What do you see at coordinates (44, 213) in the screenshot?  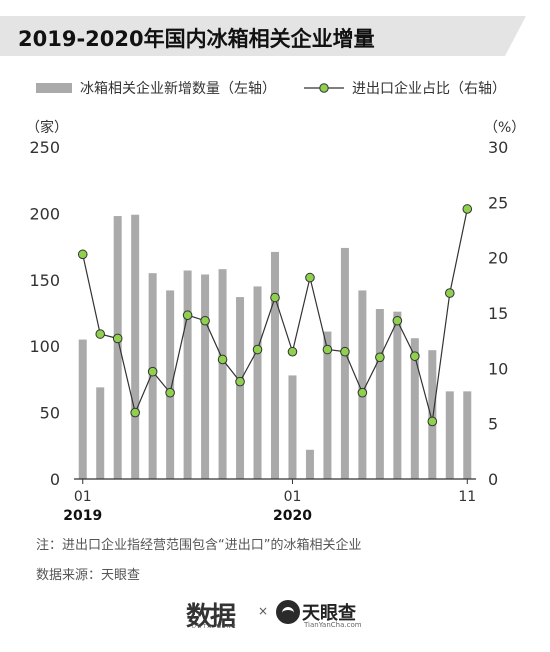 I see `left-tick-label: 200` at bounding box center [44, 213].